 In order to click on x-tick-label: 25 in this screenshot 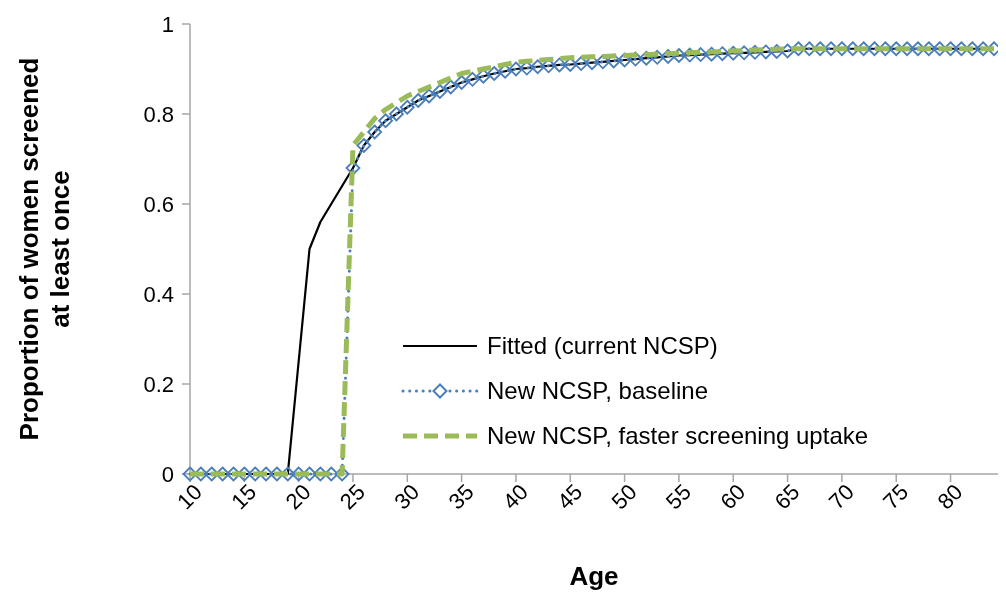, I will do `click(352, 497)`.